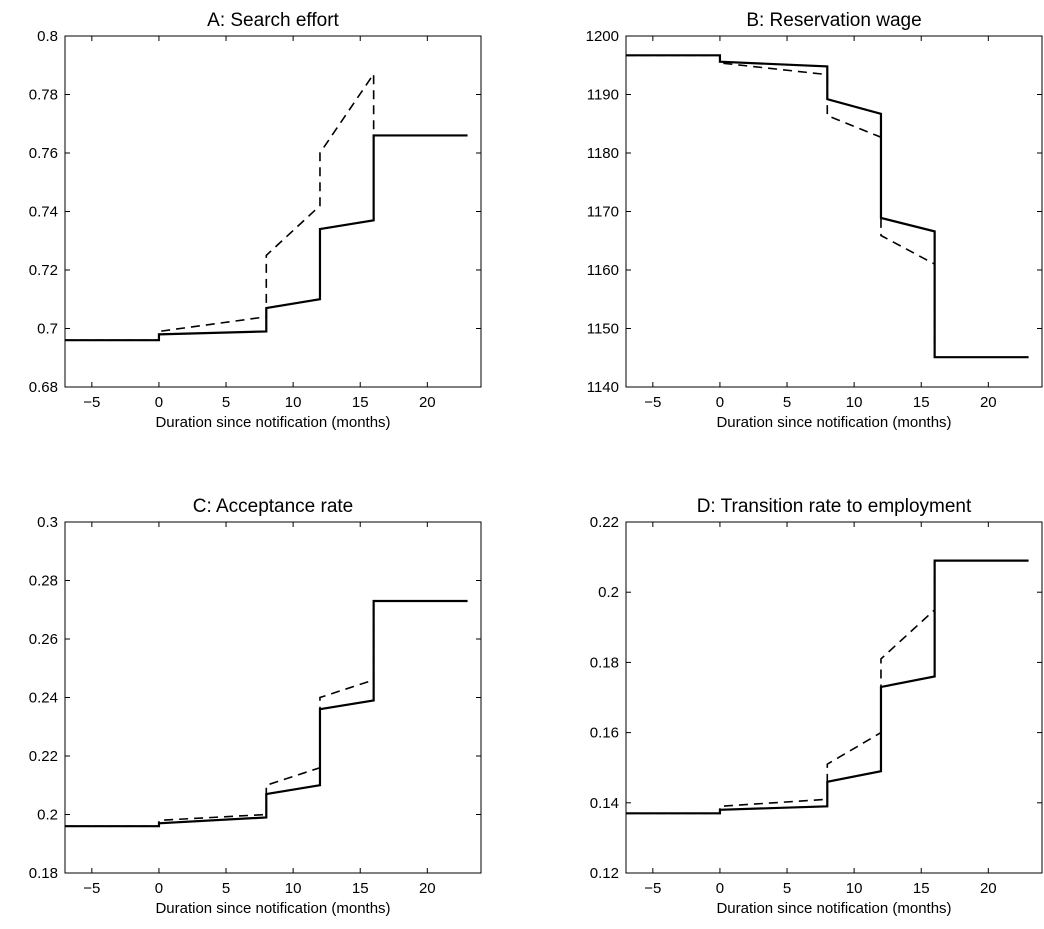 The image size is (1044, 929). What do you see at coordinates (43, 95) in the screenshot?
I see `y-tick-label: 0.78` at bounding box center [43, 95].